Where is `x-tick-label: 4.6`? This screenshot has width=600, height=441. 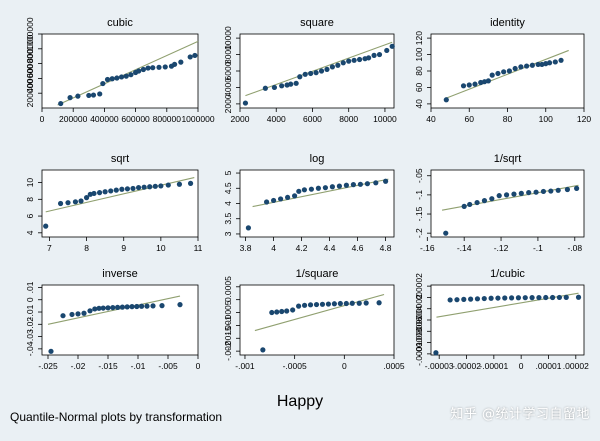
x-tick-label: 4.6 is located at coordinates (358, 248).